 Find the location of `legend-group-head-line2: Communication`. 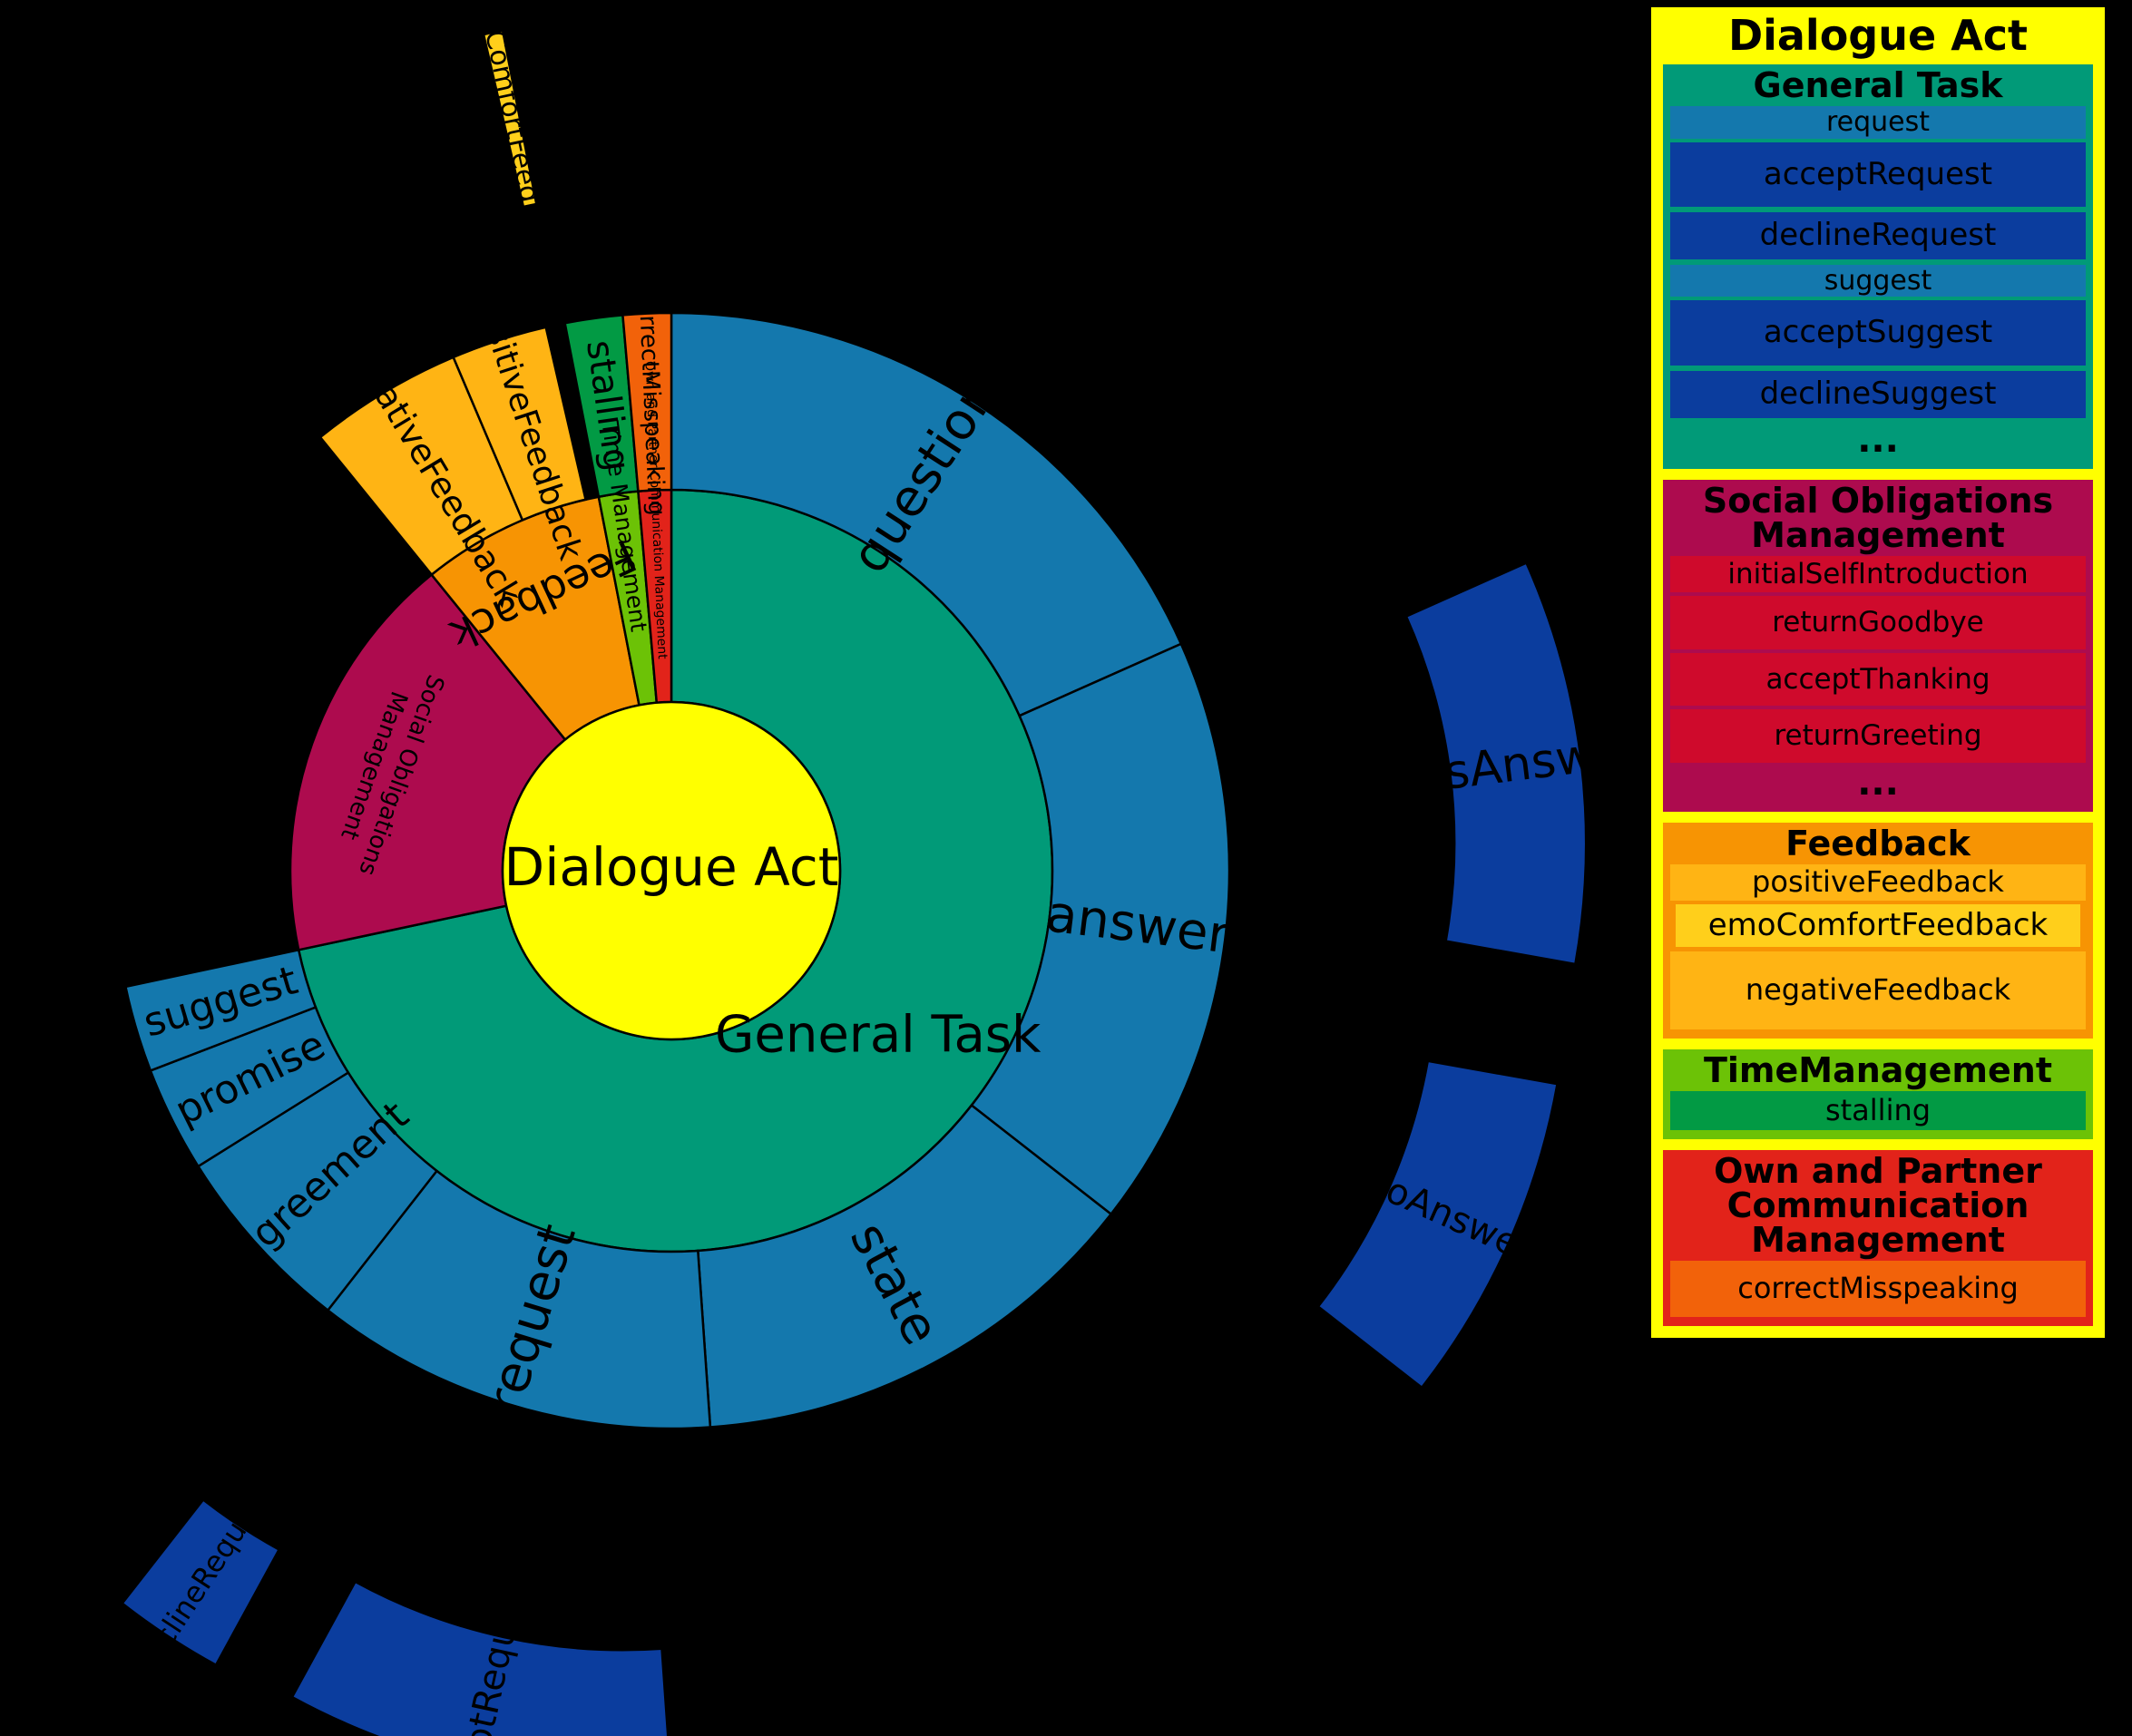

legend-group-head-line2: Communication is located at coordinates (1878, 1205).